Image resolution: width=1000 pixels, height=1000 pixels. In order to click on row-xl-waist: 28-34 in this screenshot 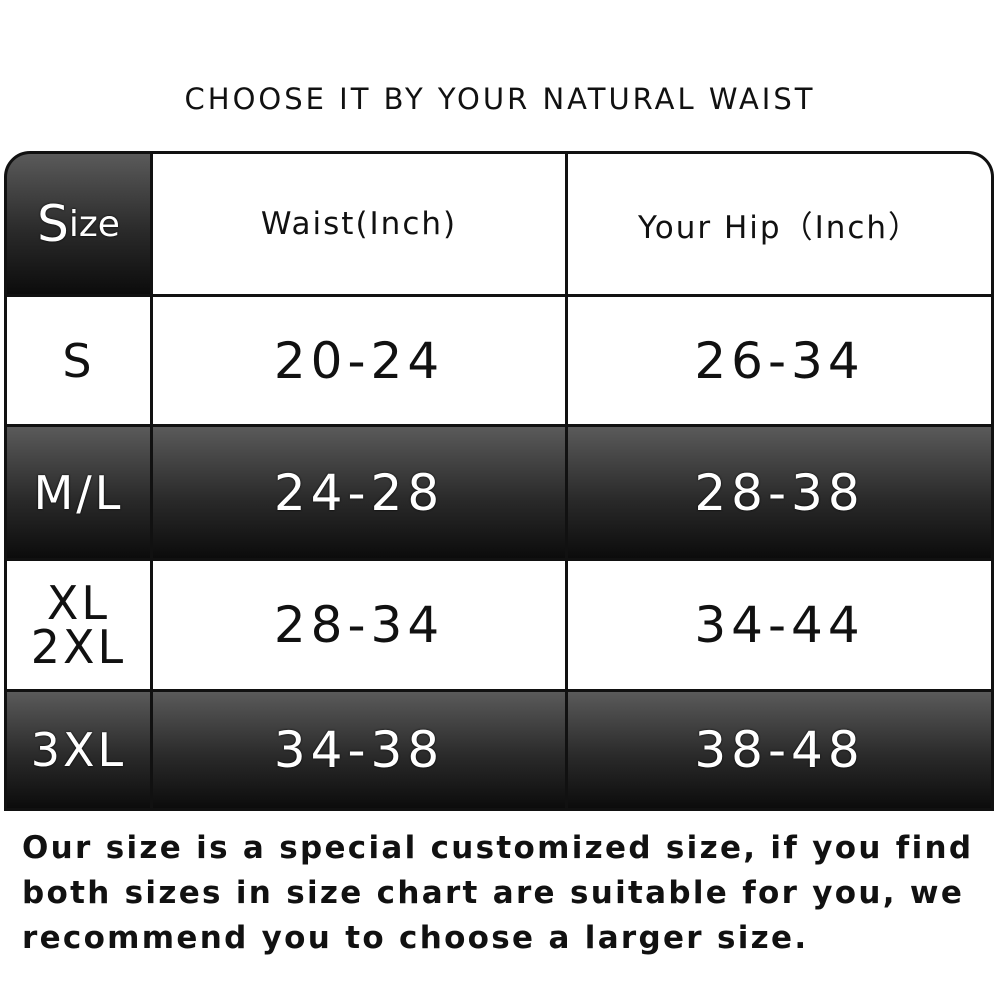, I will do `click(359, 625)`.